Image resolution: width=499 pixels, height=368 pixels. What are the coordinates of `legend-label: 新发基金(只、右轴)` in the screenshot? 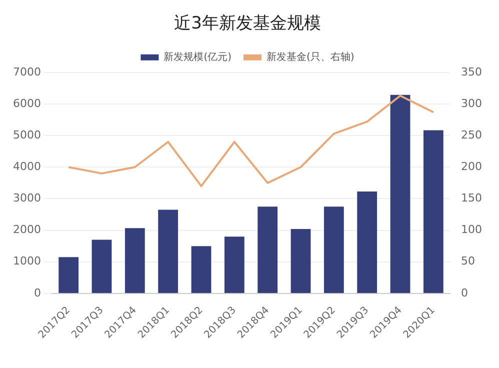 It's located at (310, 56).